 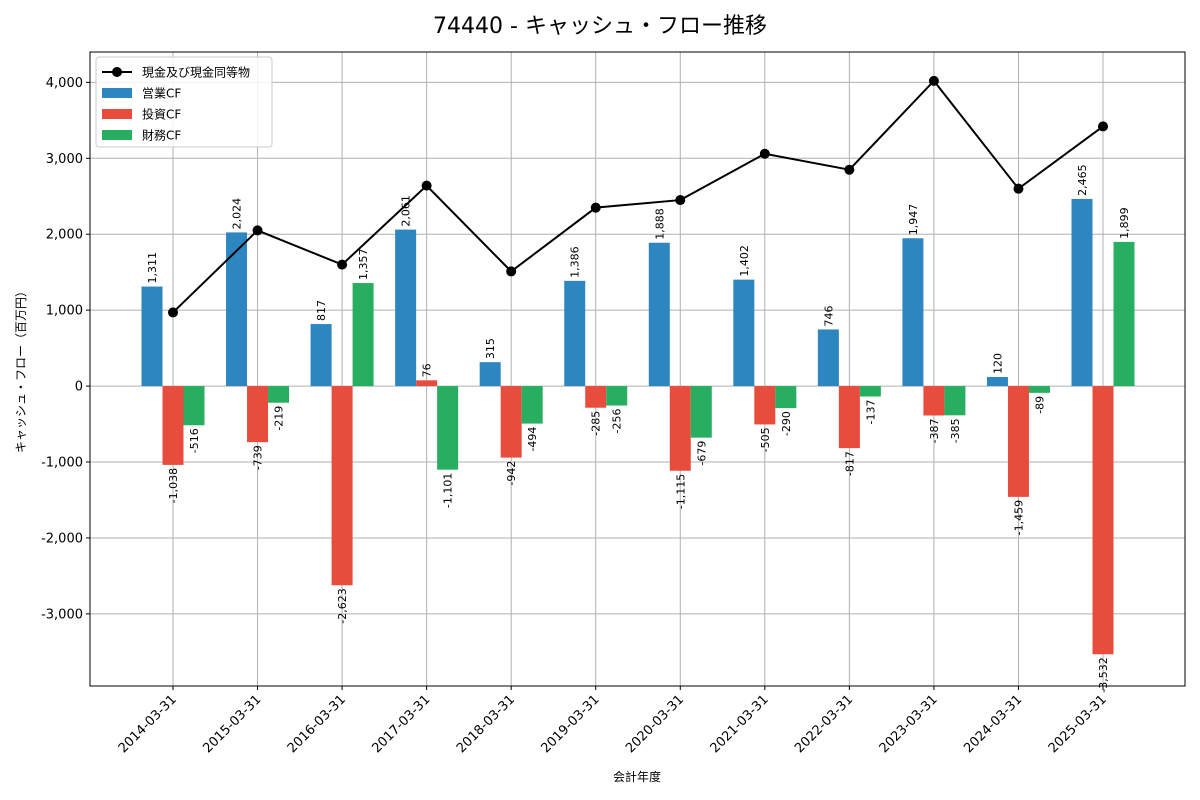 What do you see at coordinates (406, 211) in the screenshot?
I see `data-label: 2,061` at bounding box center [406, 211].